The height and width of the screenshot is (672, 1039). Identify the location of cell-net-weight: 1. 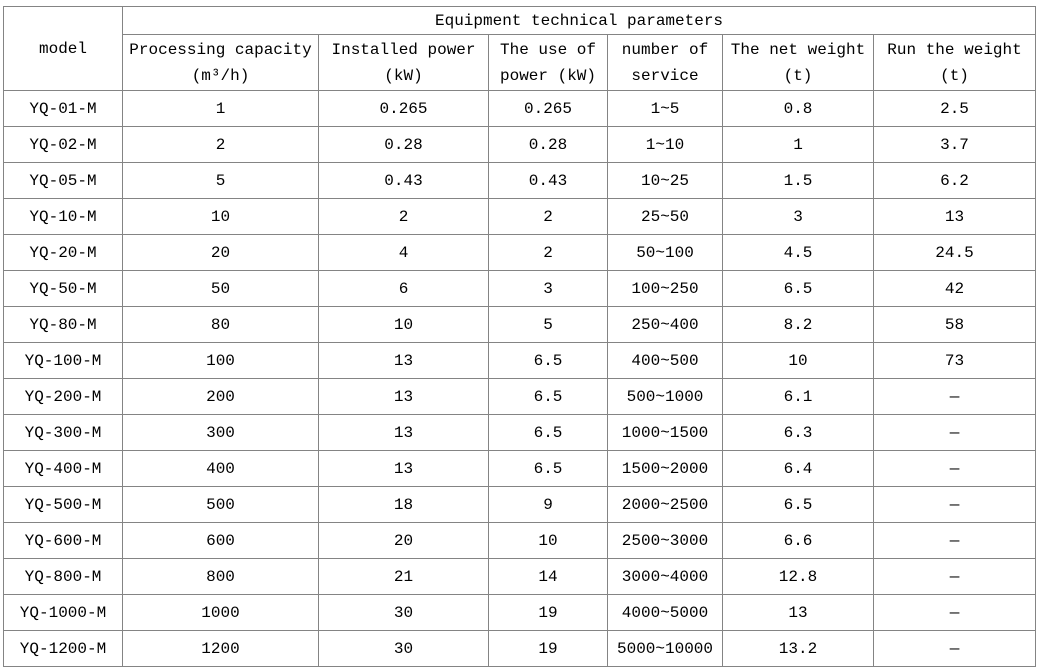
(798, 144).